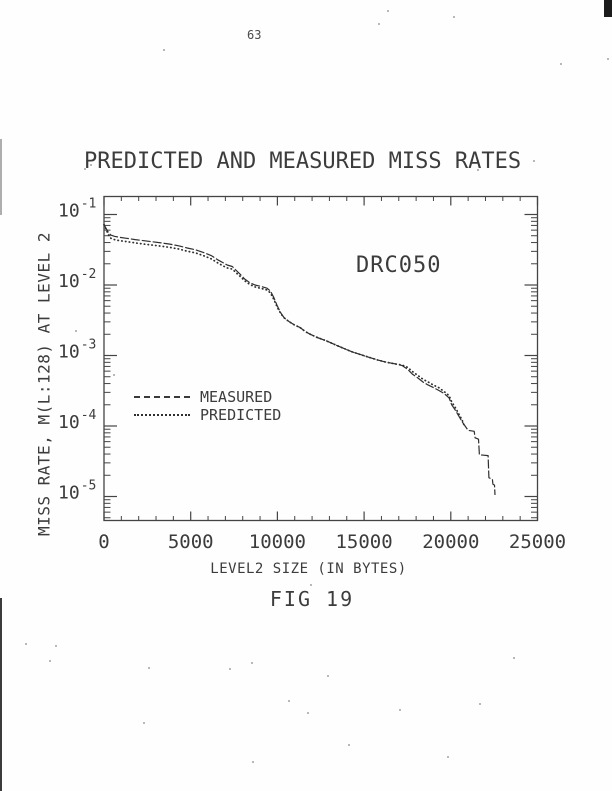 This screenshot has height=791, width=612. I want to click on chart-title: PREDICTED AND MEASURED MISS RATES, so click(303, 161).